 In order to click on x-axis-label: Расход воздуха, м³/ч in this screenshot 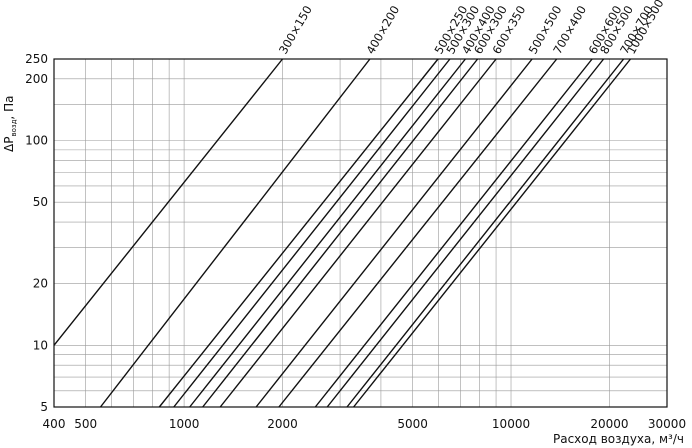, I will do `click(618, 439)`.